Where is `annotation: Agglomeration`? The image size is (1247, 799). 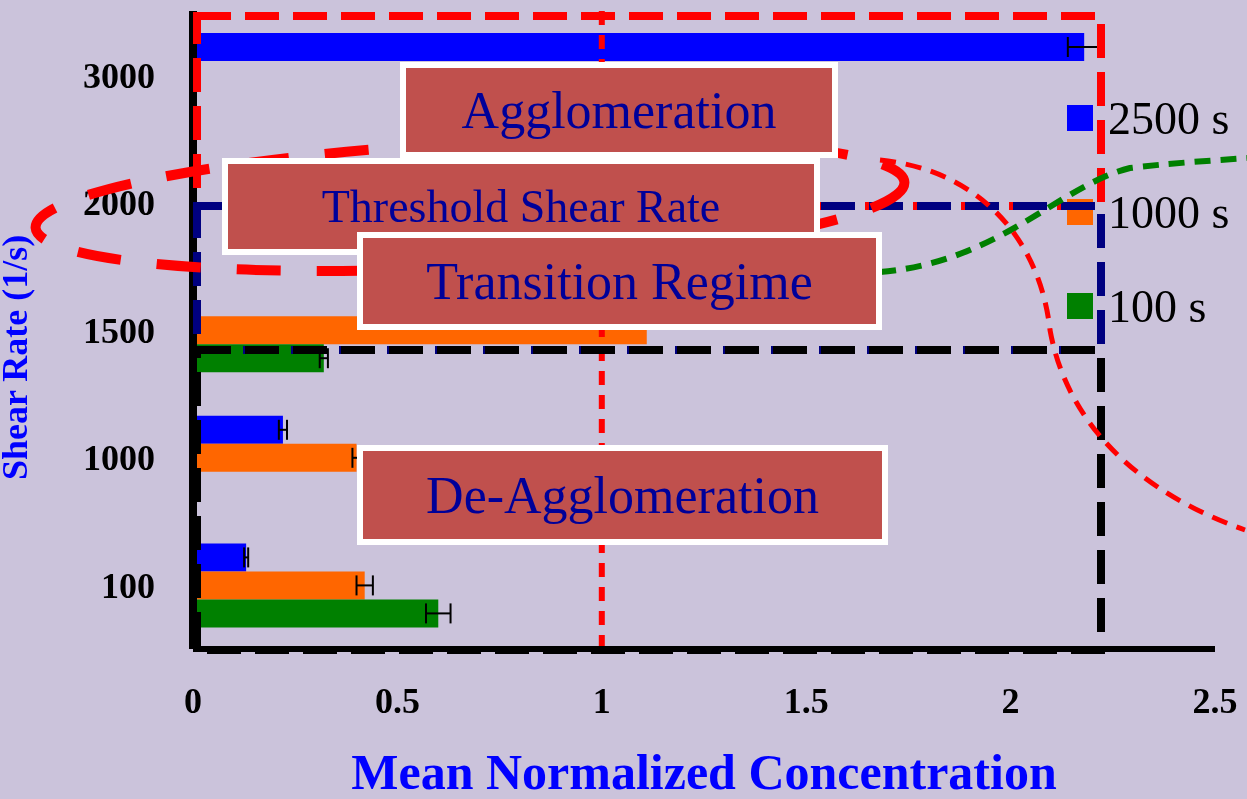 annotation: Agglomeration is located at coordinates (619, 110).